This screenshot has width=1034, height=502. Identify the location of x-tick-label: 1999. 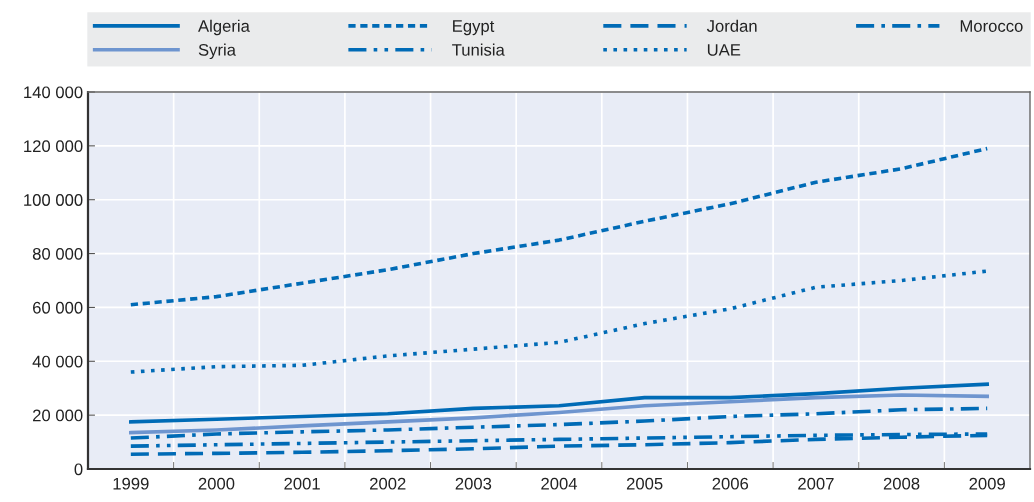
(131, 483).